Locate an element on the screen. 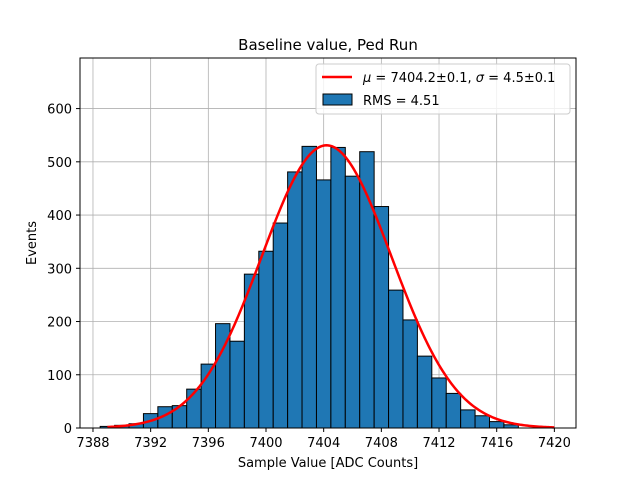 This screenshot has width=640, height=480. x-tick-label: 7416 is located at coordinates (496, 443).